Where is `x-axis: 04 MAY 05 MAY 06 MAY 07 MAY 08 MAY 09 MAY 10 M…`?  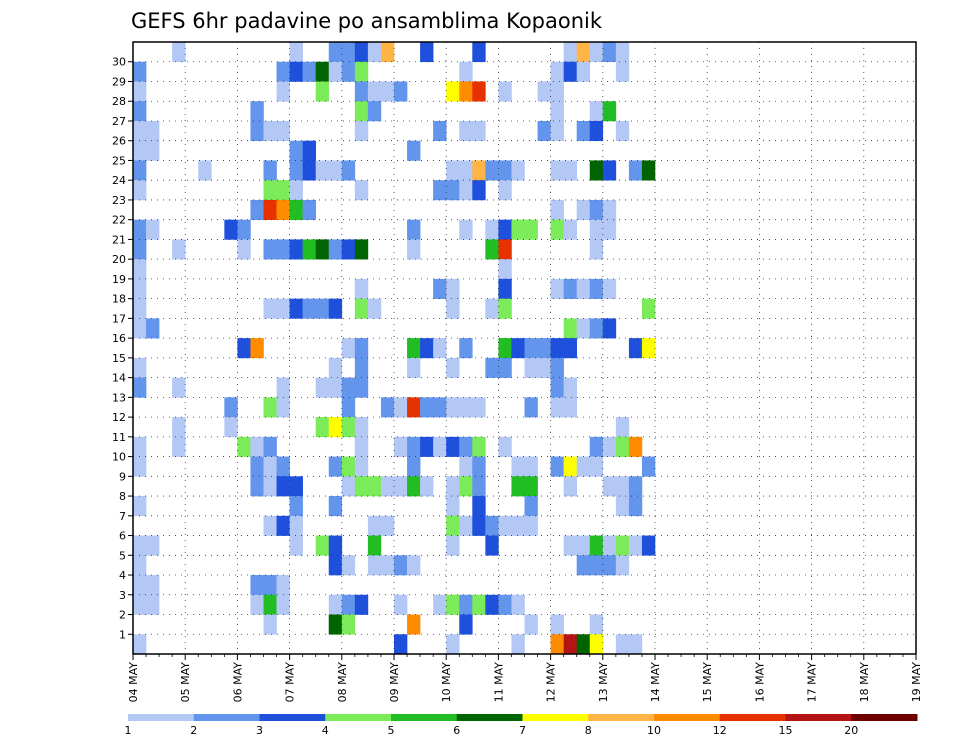
x-axis: 04 MAY 05 MAY 06 MAY 07 MAY 08 MAY 09 MAY 10 M… is located at coordinates (525, 678).